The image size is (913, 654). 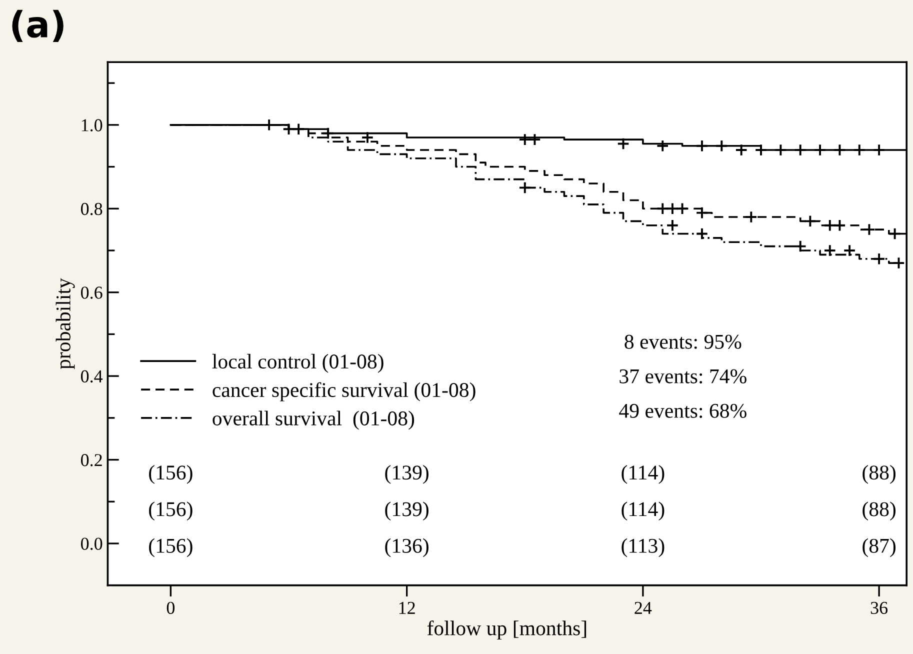 I want to click on annotation: (113), so click(x=643, y=548).